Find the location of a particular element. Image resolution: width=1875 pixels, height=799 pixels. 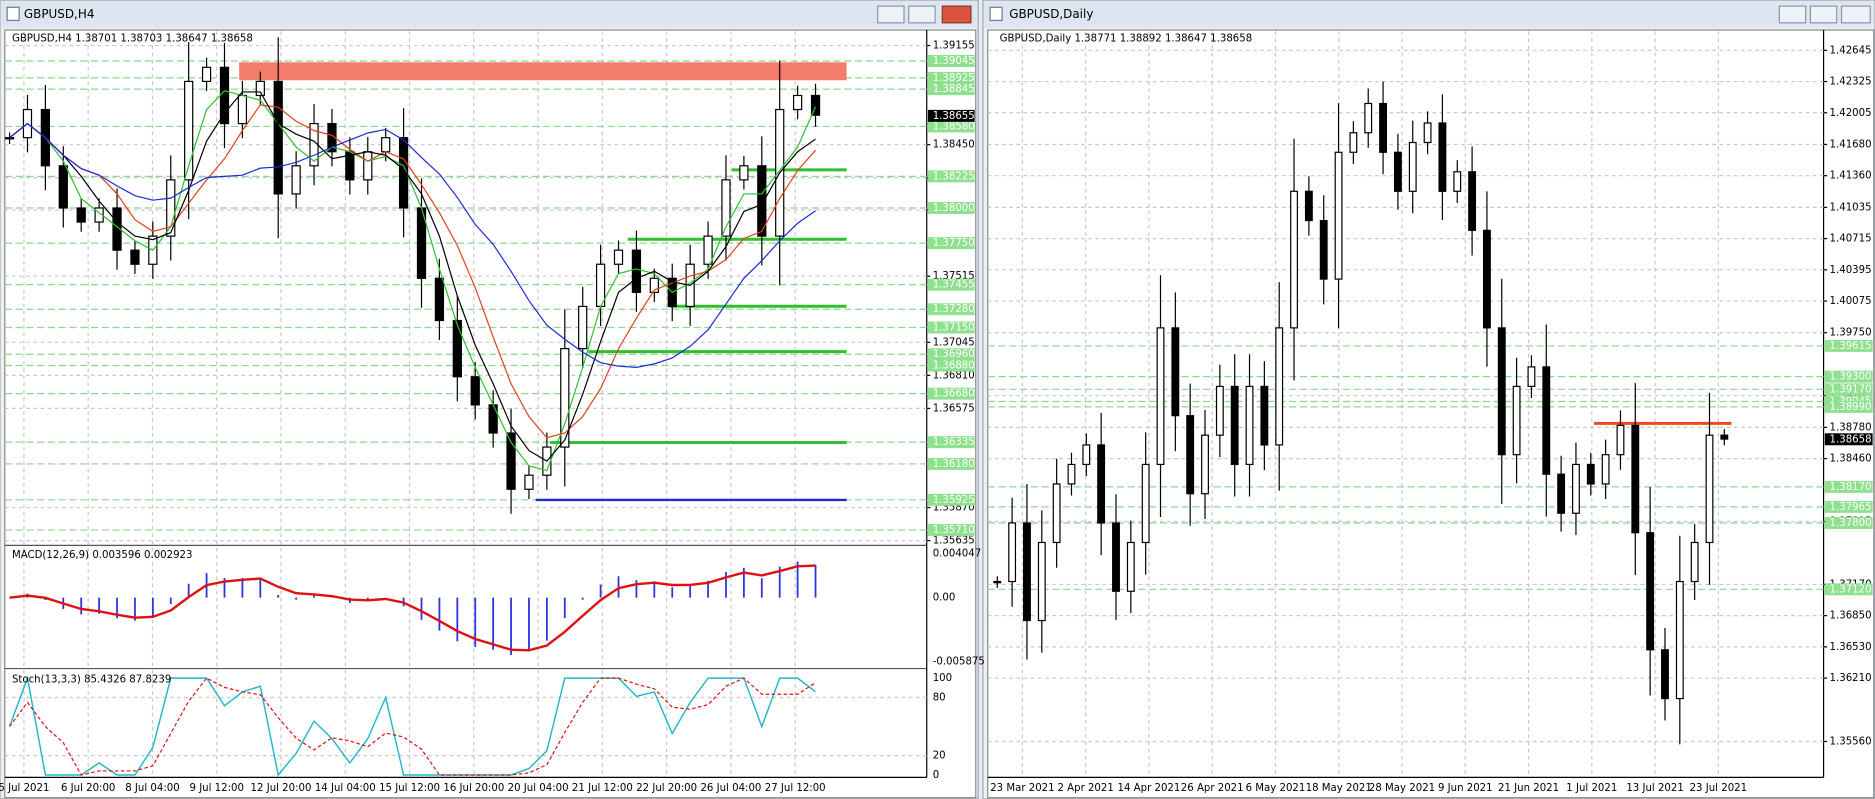

time-label: 26 Apr 2021 is located at coordinates (1212, 788).